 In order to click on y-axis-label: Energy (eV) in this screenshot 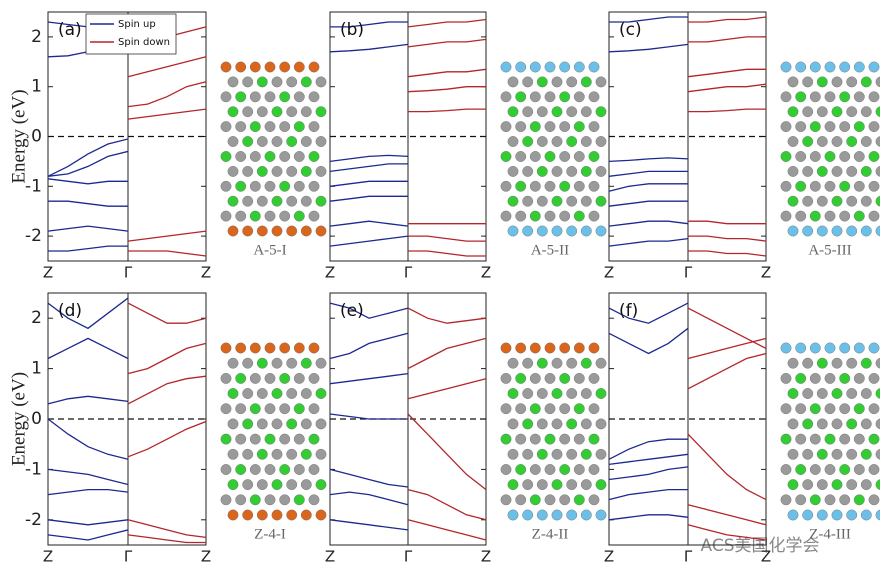, I will do `click(18, 419)`.